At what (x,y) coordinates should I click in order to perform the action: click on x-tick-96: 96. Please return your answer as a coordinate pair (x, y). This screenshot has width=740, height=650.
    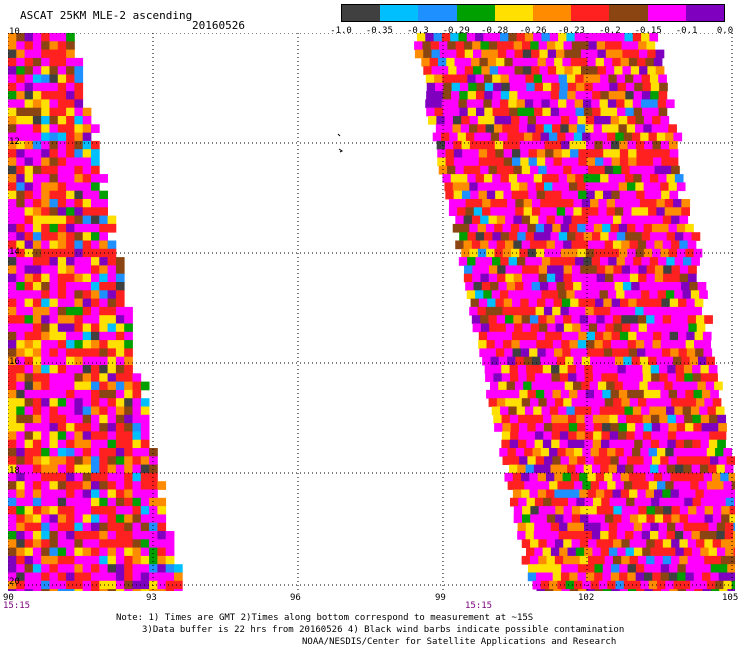
    Looking at the image, I should click on (295, 598).